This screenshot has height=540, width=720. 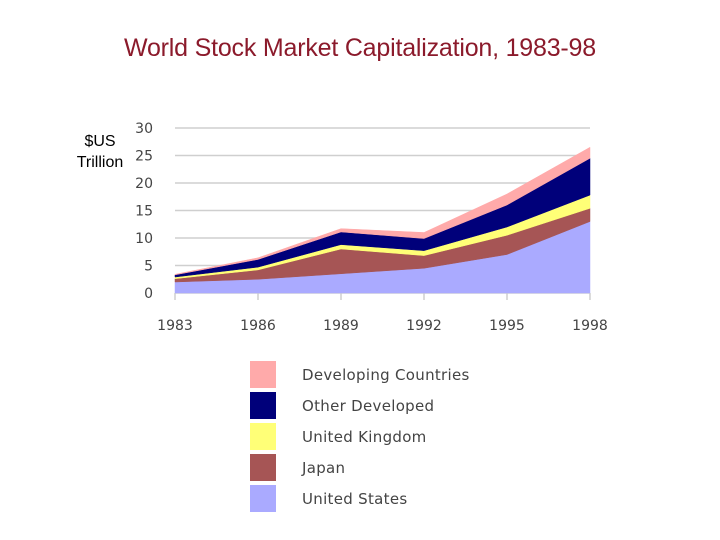 I want to click on y-tick-label-25: 25, so click(x=144, y=157).